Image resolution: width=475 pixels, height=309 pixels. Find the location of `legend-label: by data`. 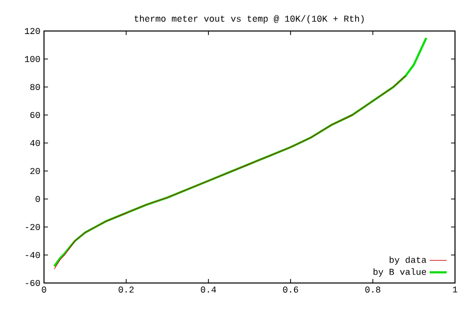

legend-label: by data is located at coordinates (408, 260).